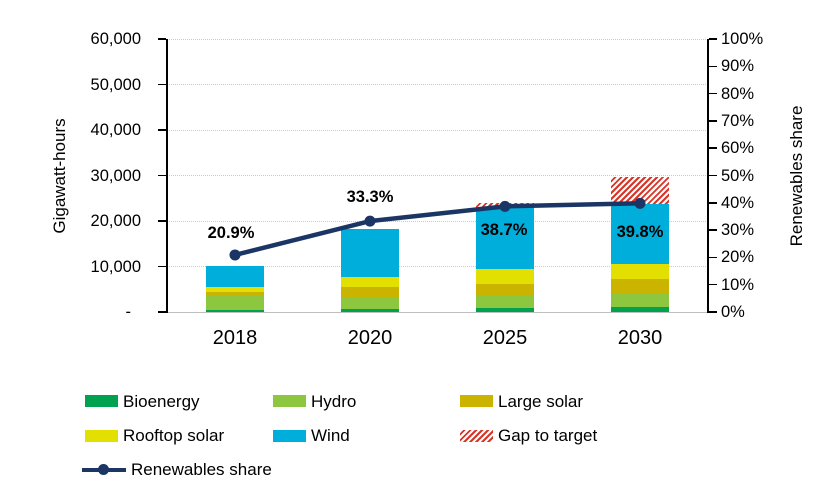  I want to click on legend-item-gap-to-target: Gap to target, so click(528, 435).